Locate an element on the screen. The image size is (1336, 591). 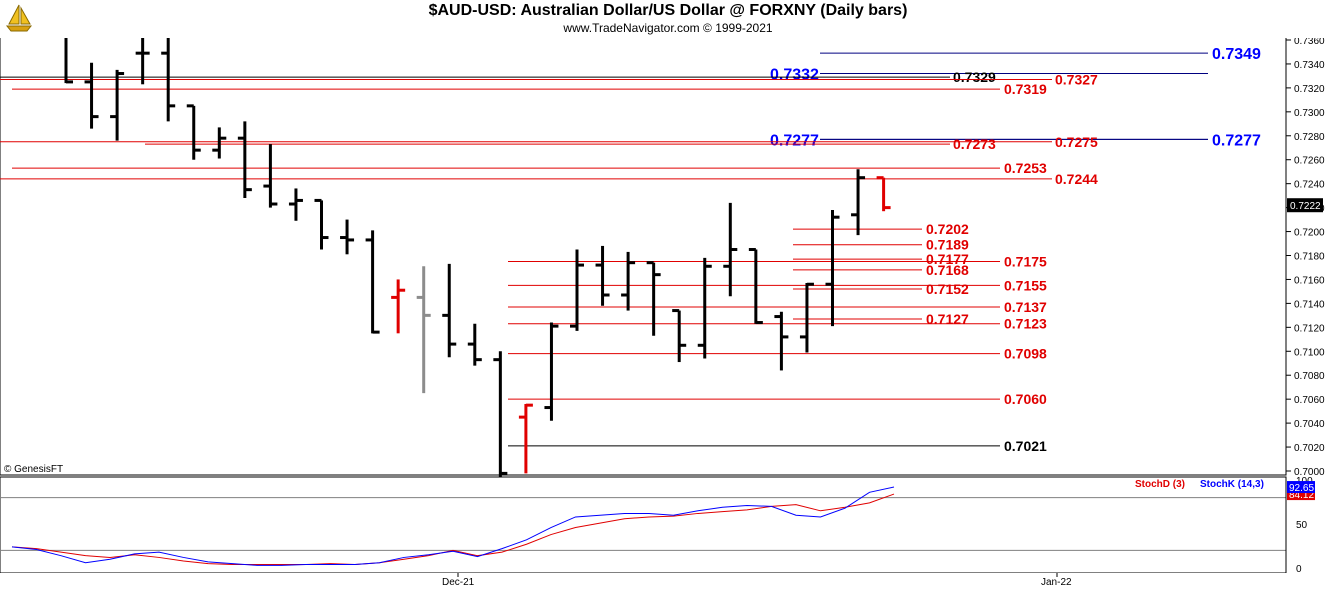
price-tick-label: 0.7360 is located at coordinates (1309, 41).